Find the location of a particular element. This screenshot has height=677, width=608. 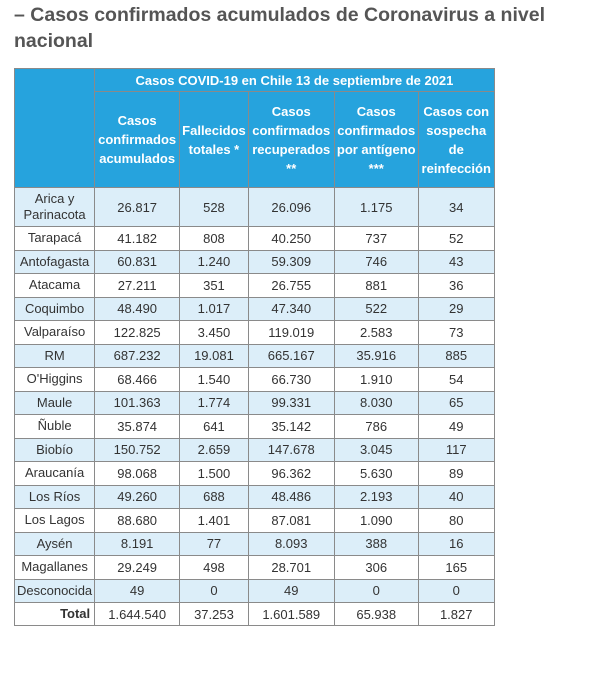

value-cell: 808 is located at coordinates (214, 238).